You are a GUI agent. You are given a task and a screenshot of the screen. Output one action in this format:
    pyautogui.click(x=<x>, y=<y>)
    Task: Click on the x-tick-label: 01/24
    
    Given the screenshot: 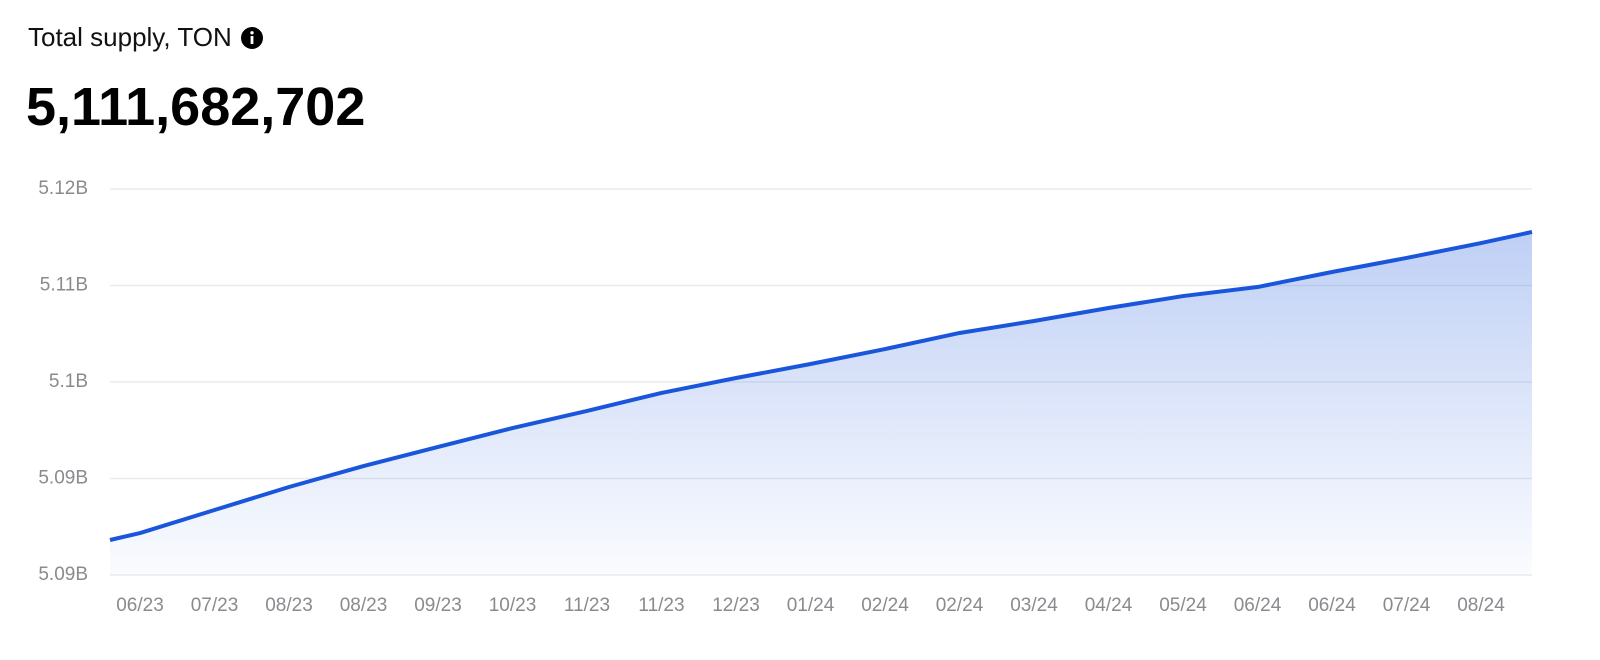 What is the action you would take?
    pyautogui.click(x=811, y=605)
    